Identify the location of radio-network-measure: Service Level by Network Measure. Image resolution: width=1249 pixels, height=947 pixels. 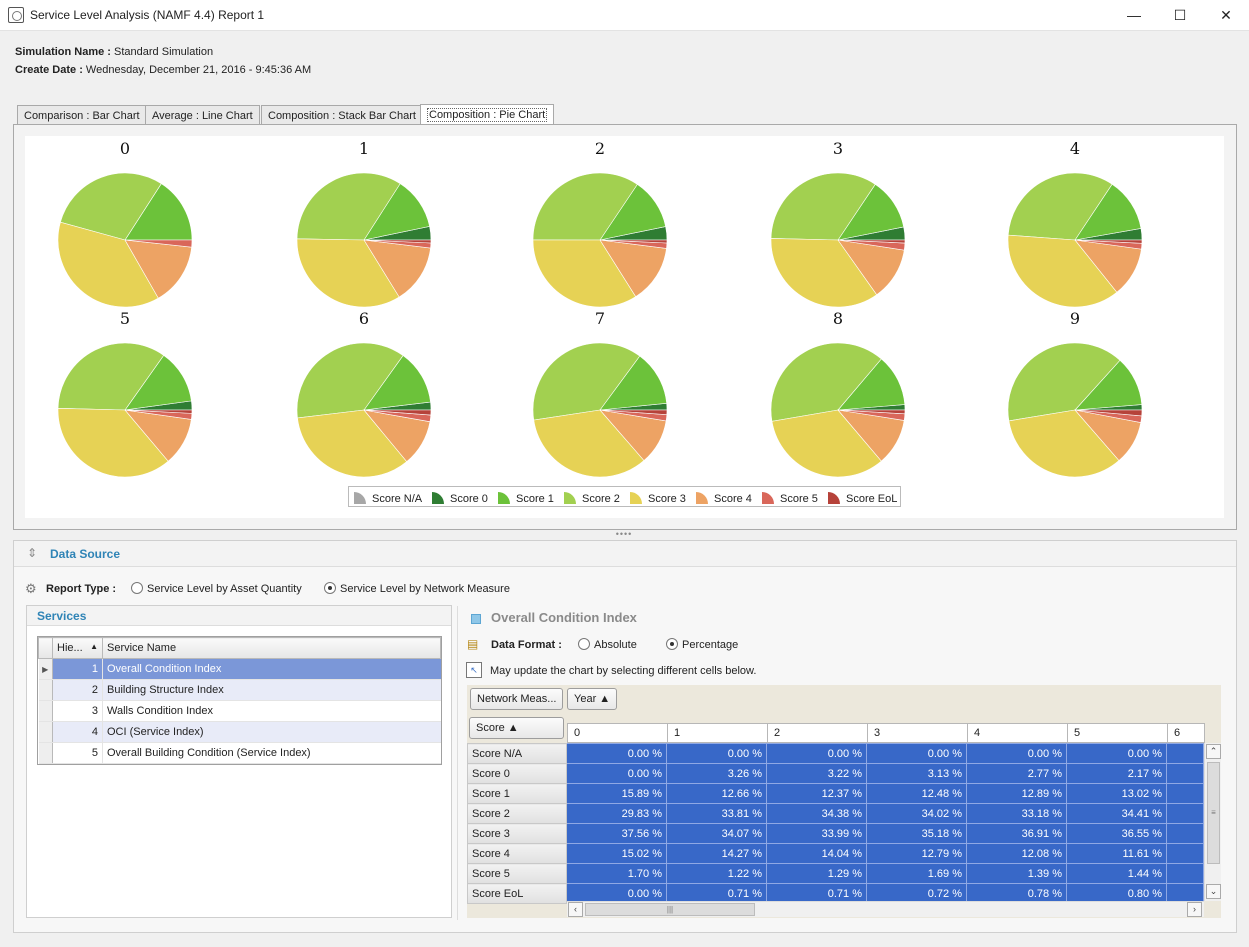
(417, 588).